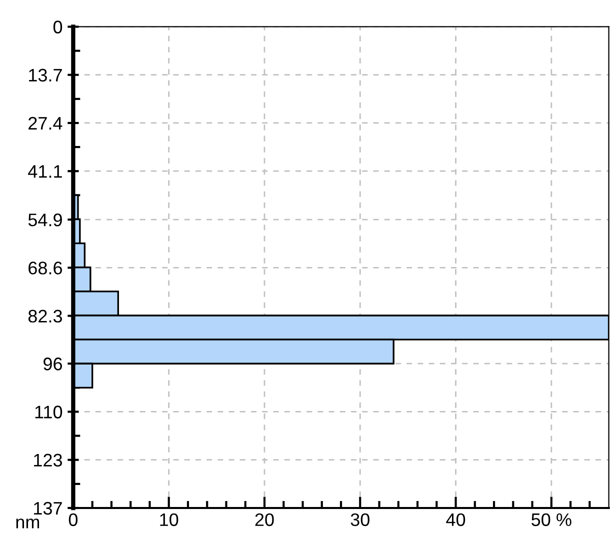 This screenshot has height=557, width=610. Describe the element at coordinates (360, 519) in the screenshot. I see `x-tick-label: 30` at that location.